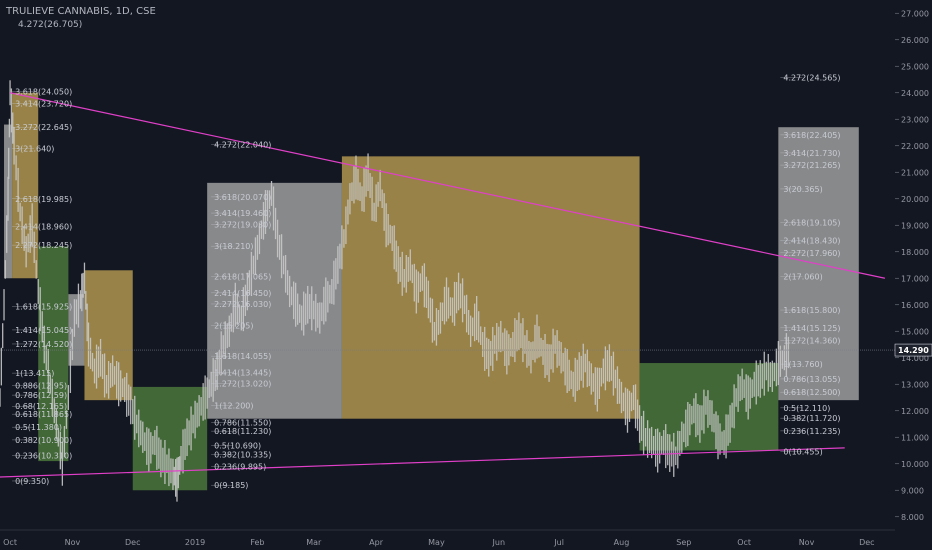  I want to click on y-tick-label: 11.000, so click(915, 437).